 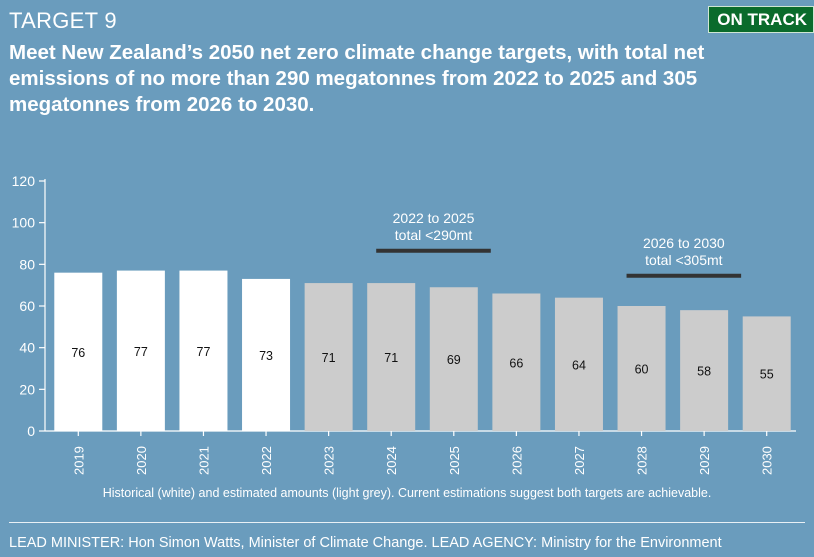 What do you see at coordinates (329, 460) in the screenshot?
I see `x-tick-label: 2023` at bounding box center [329, 460].